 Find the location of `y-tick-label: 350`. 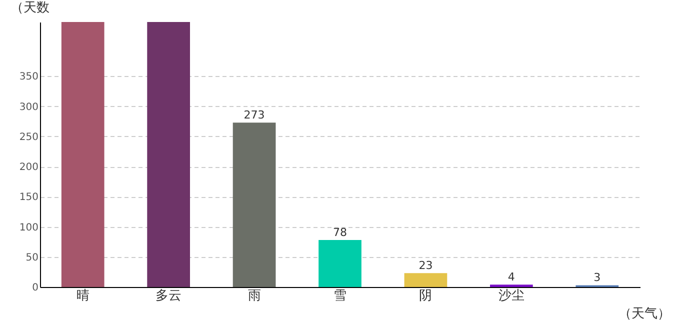

y-tick-label: 350 is located at coordinates (28, 77).